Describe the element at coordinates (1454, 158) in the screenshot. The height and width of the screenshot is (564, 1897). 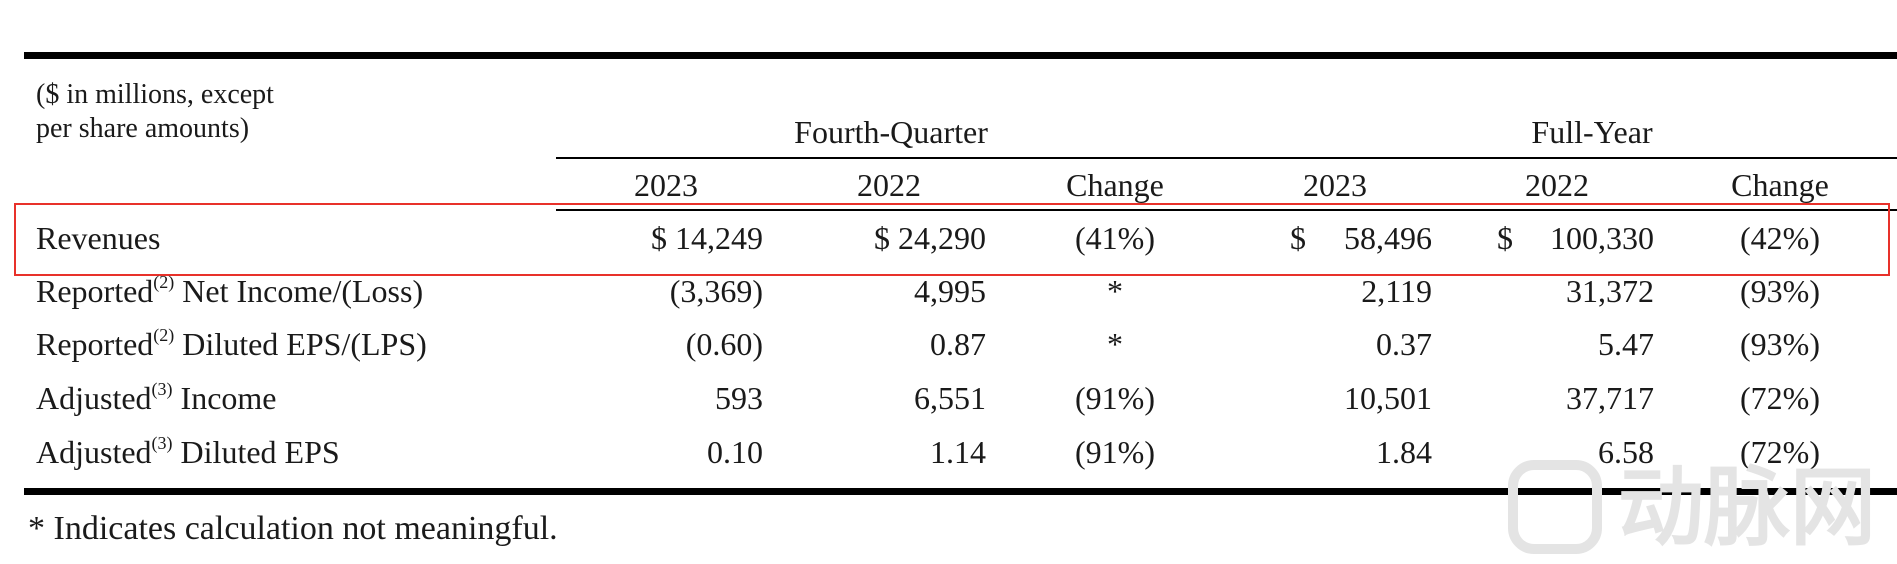
I see `full-year-header-rule` at that location.